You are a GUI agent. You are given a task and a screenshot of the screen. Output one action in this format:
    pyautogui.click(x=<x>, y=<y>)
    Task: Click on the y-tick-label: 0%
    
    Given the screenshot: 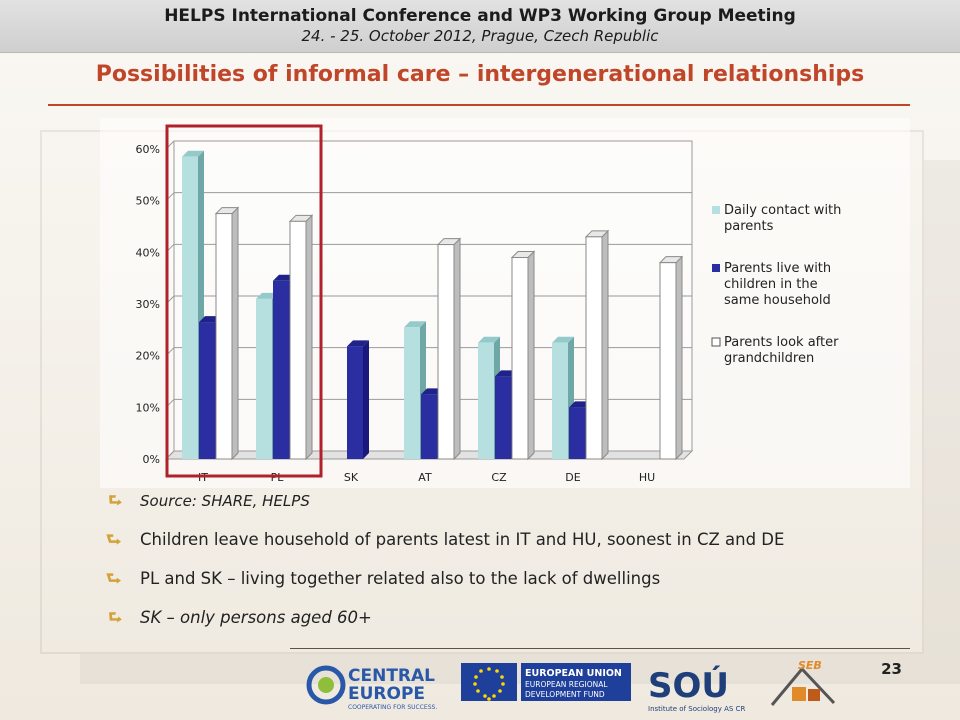 What is the action you would take?
    pyautogui.click(x=151, y=459)
    